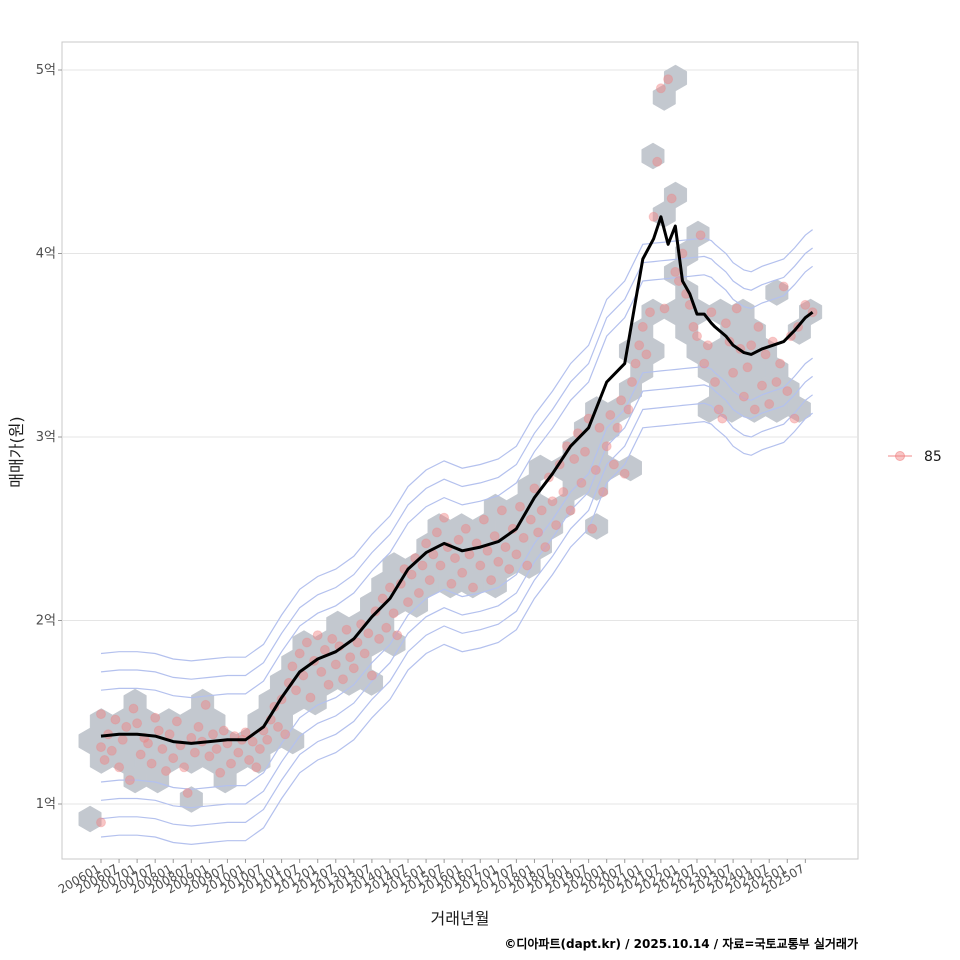 Image resolution: width=960 pixels, height=960 pixels. I want to click on legend: 85, so click(915, 457).